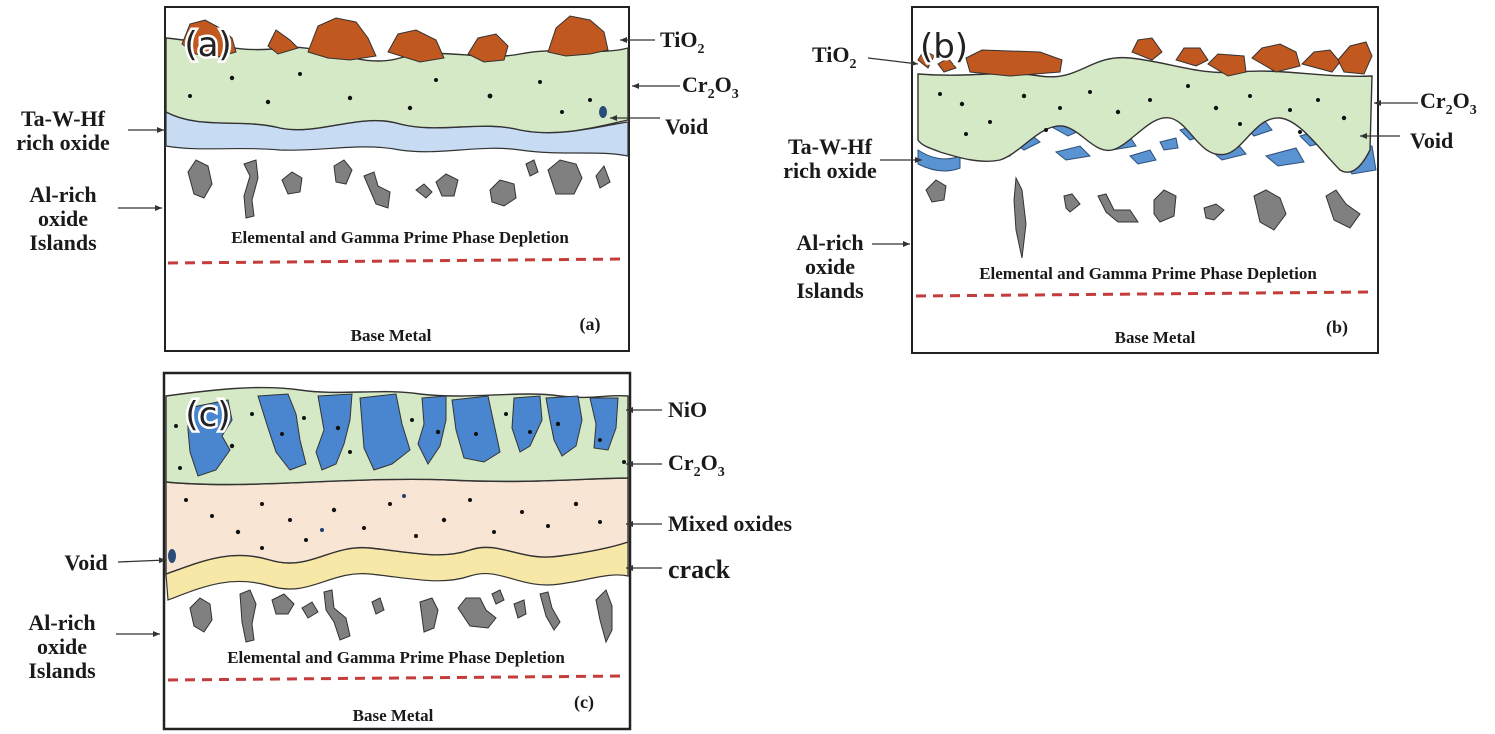  What do you see at coordinates (1448, 103) in the screenshot?
I see `panel-b-cr2o3-label: Cr2O3` at bounding box center [1448, 103].